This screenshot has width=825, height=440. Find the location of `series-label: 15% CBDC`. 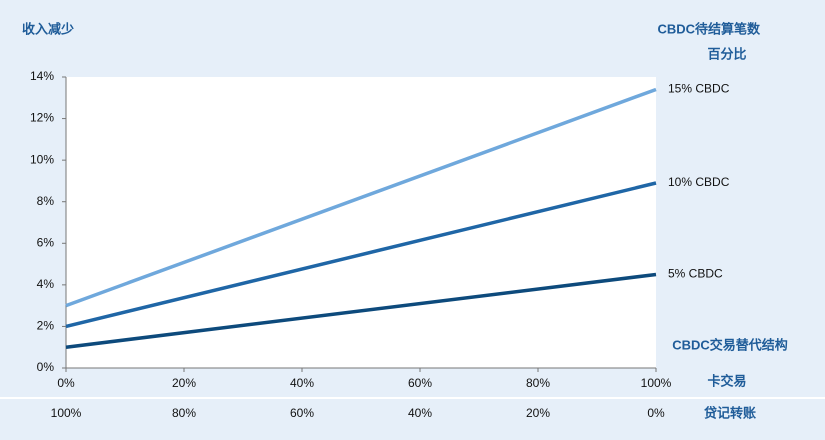

series-label: 15% CBDC is located at coordinates (699, 89).